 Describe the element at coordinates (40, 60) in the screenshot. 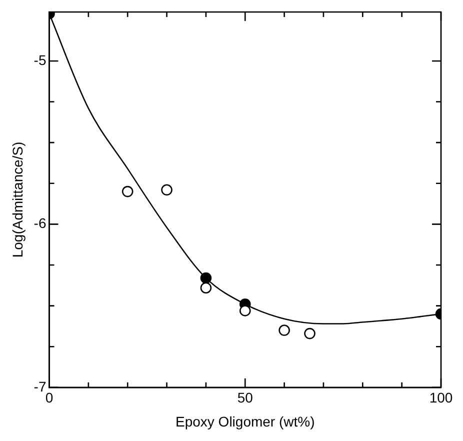

I see `y-tick-label: -5` at that location.